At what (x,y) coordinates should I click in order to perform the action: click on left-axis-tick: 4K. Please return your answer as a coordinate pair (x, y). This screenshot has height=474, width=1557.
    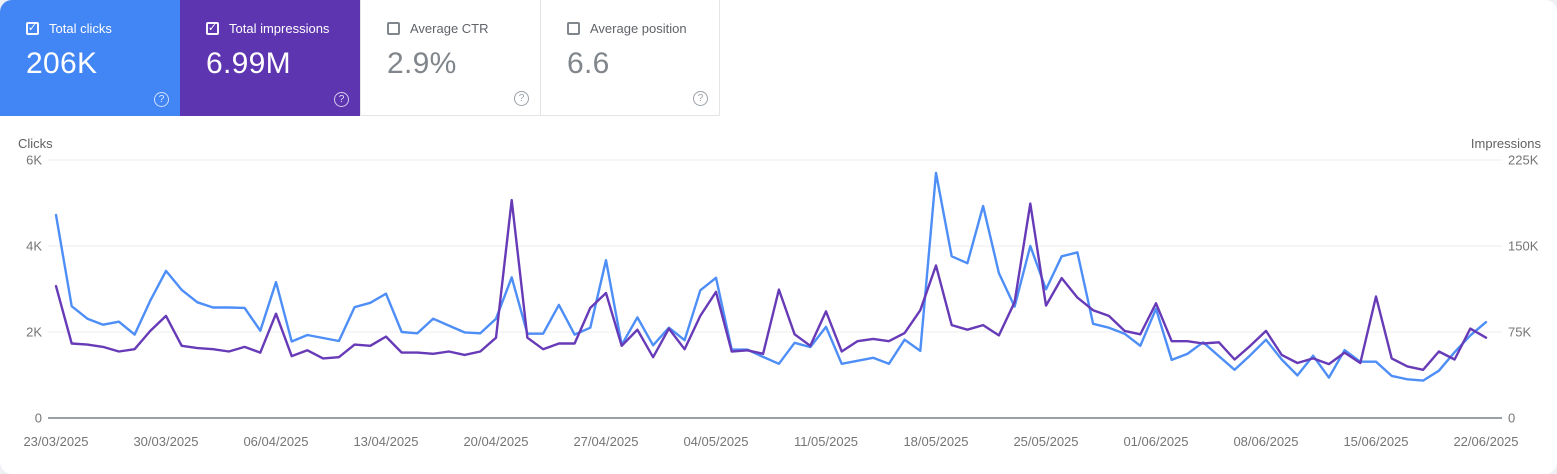
    Looking at the image, I should click on (34, 246).